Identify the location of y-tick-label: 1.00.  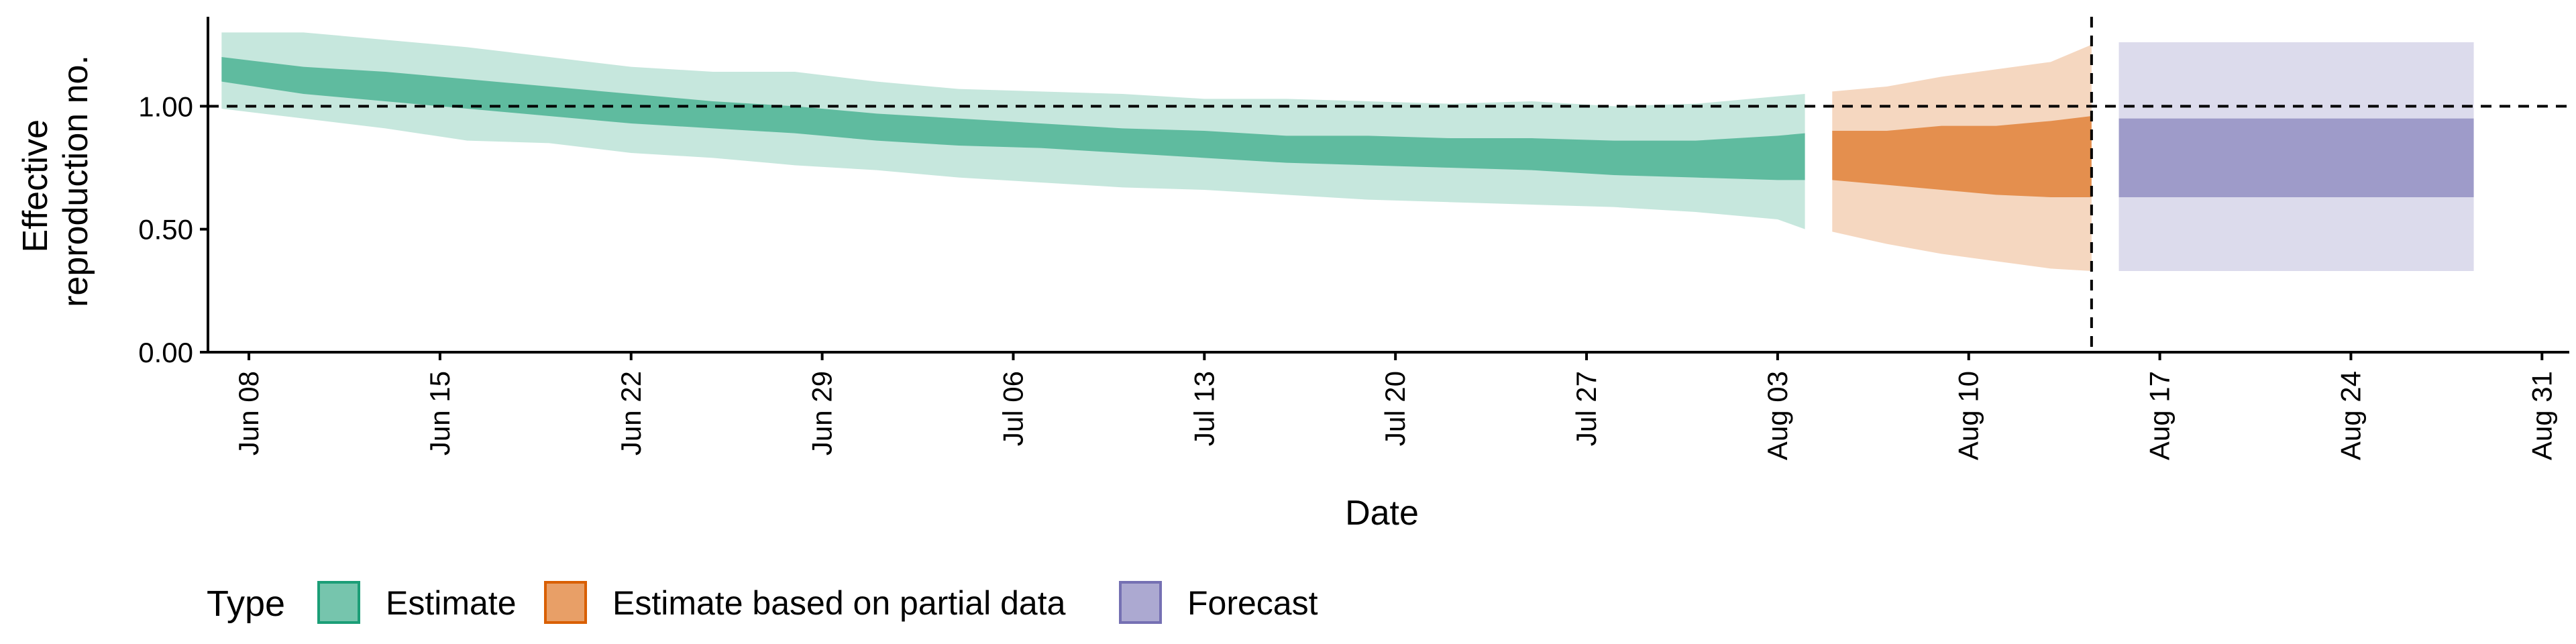
(165, 106).